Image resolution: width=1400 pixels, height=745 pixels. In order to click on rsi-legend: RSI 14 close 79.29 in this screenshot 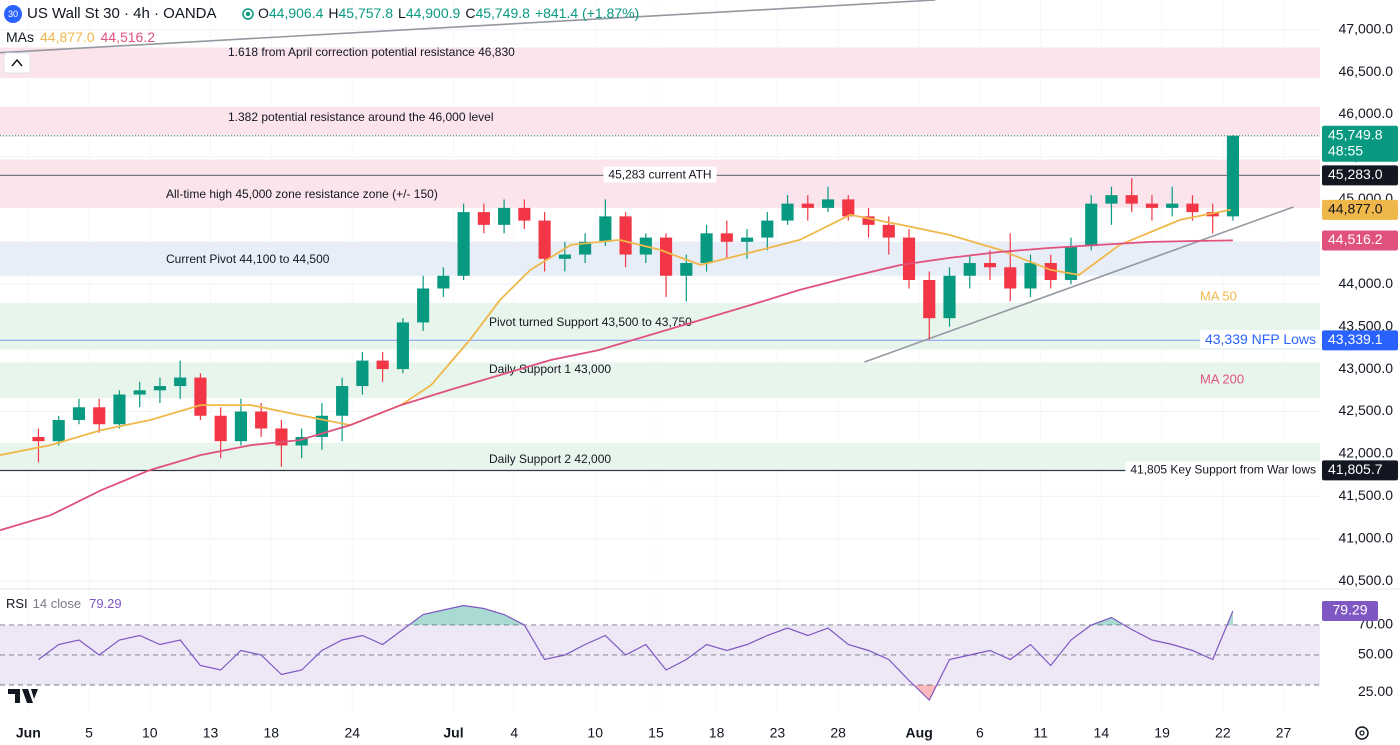, I will do `click(64, 603)`.